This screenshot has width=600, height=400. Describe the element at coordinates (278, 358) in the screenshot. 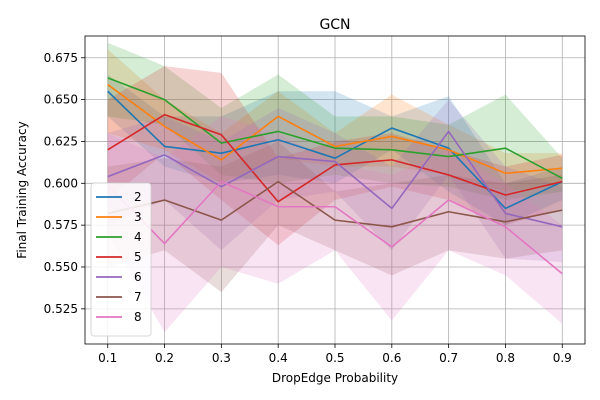

I see `x-tick-label: 0.4` at that location.